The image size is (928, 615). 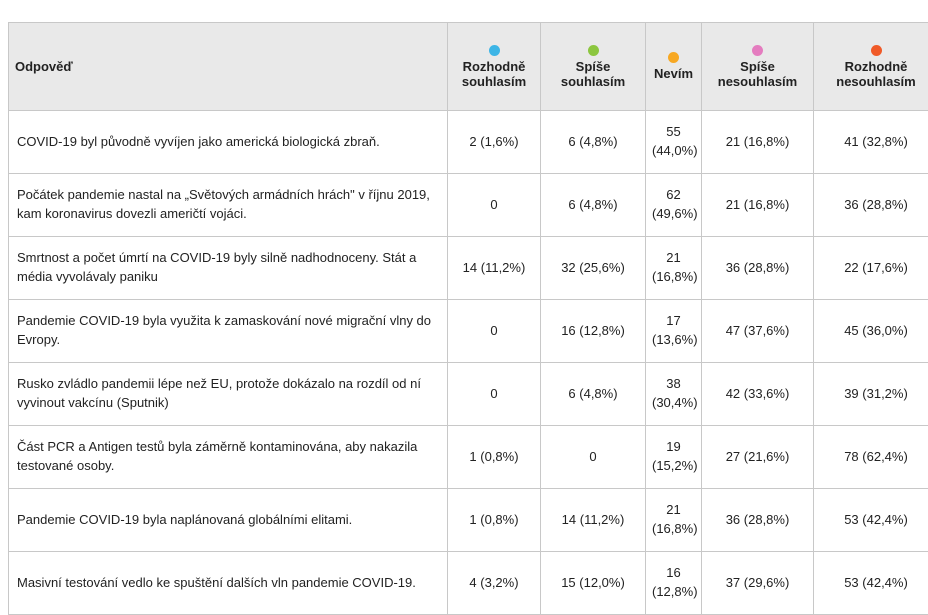 I want to click on count-cell: 39 (31,2%), so click(x=871, y=394).